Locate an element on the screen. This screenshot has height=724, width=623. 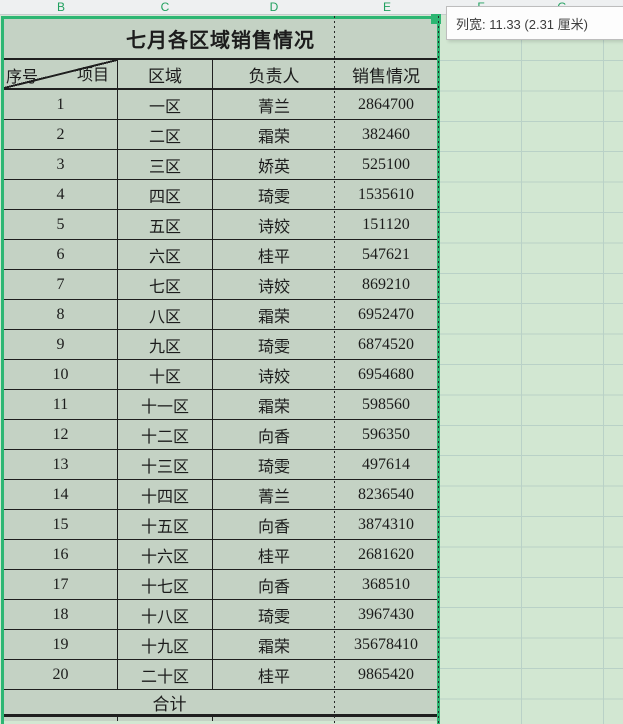
cell-region: 十八区 is located at coordinates (165, 614).